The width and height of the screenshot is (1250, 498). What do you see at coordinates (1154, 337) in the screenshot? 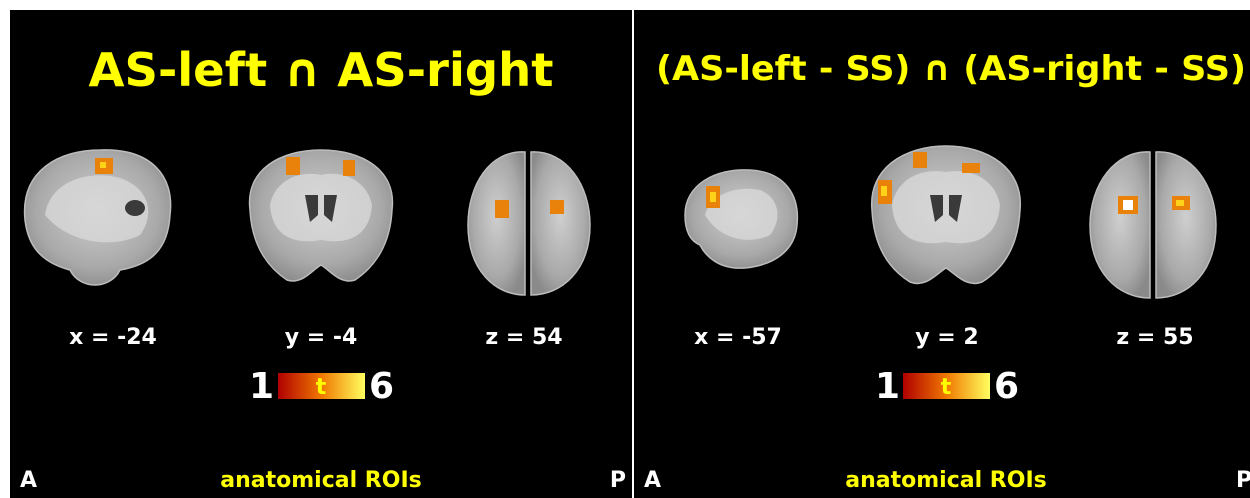
I see `slice-label: z = 55` at bounding box center [1154, 337].